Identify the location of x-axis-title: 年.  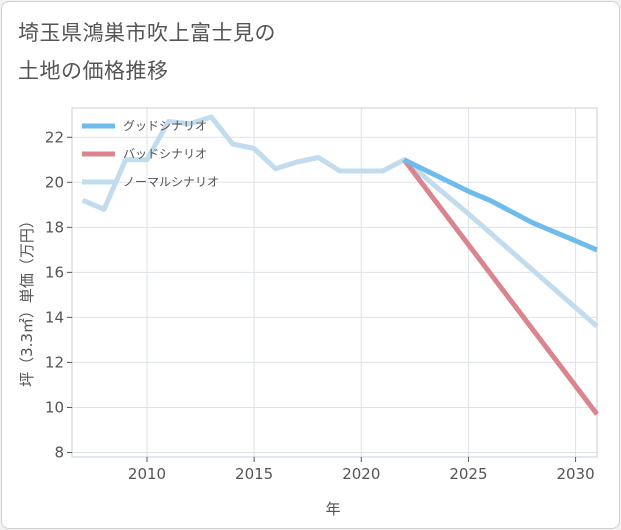
(332, 509).